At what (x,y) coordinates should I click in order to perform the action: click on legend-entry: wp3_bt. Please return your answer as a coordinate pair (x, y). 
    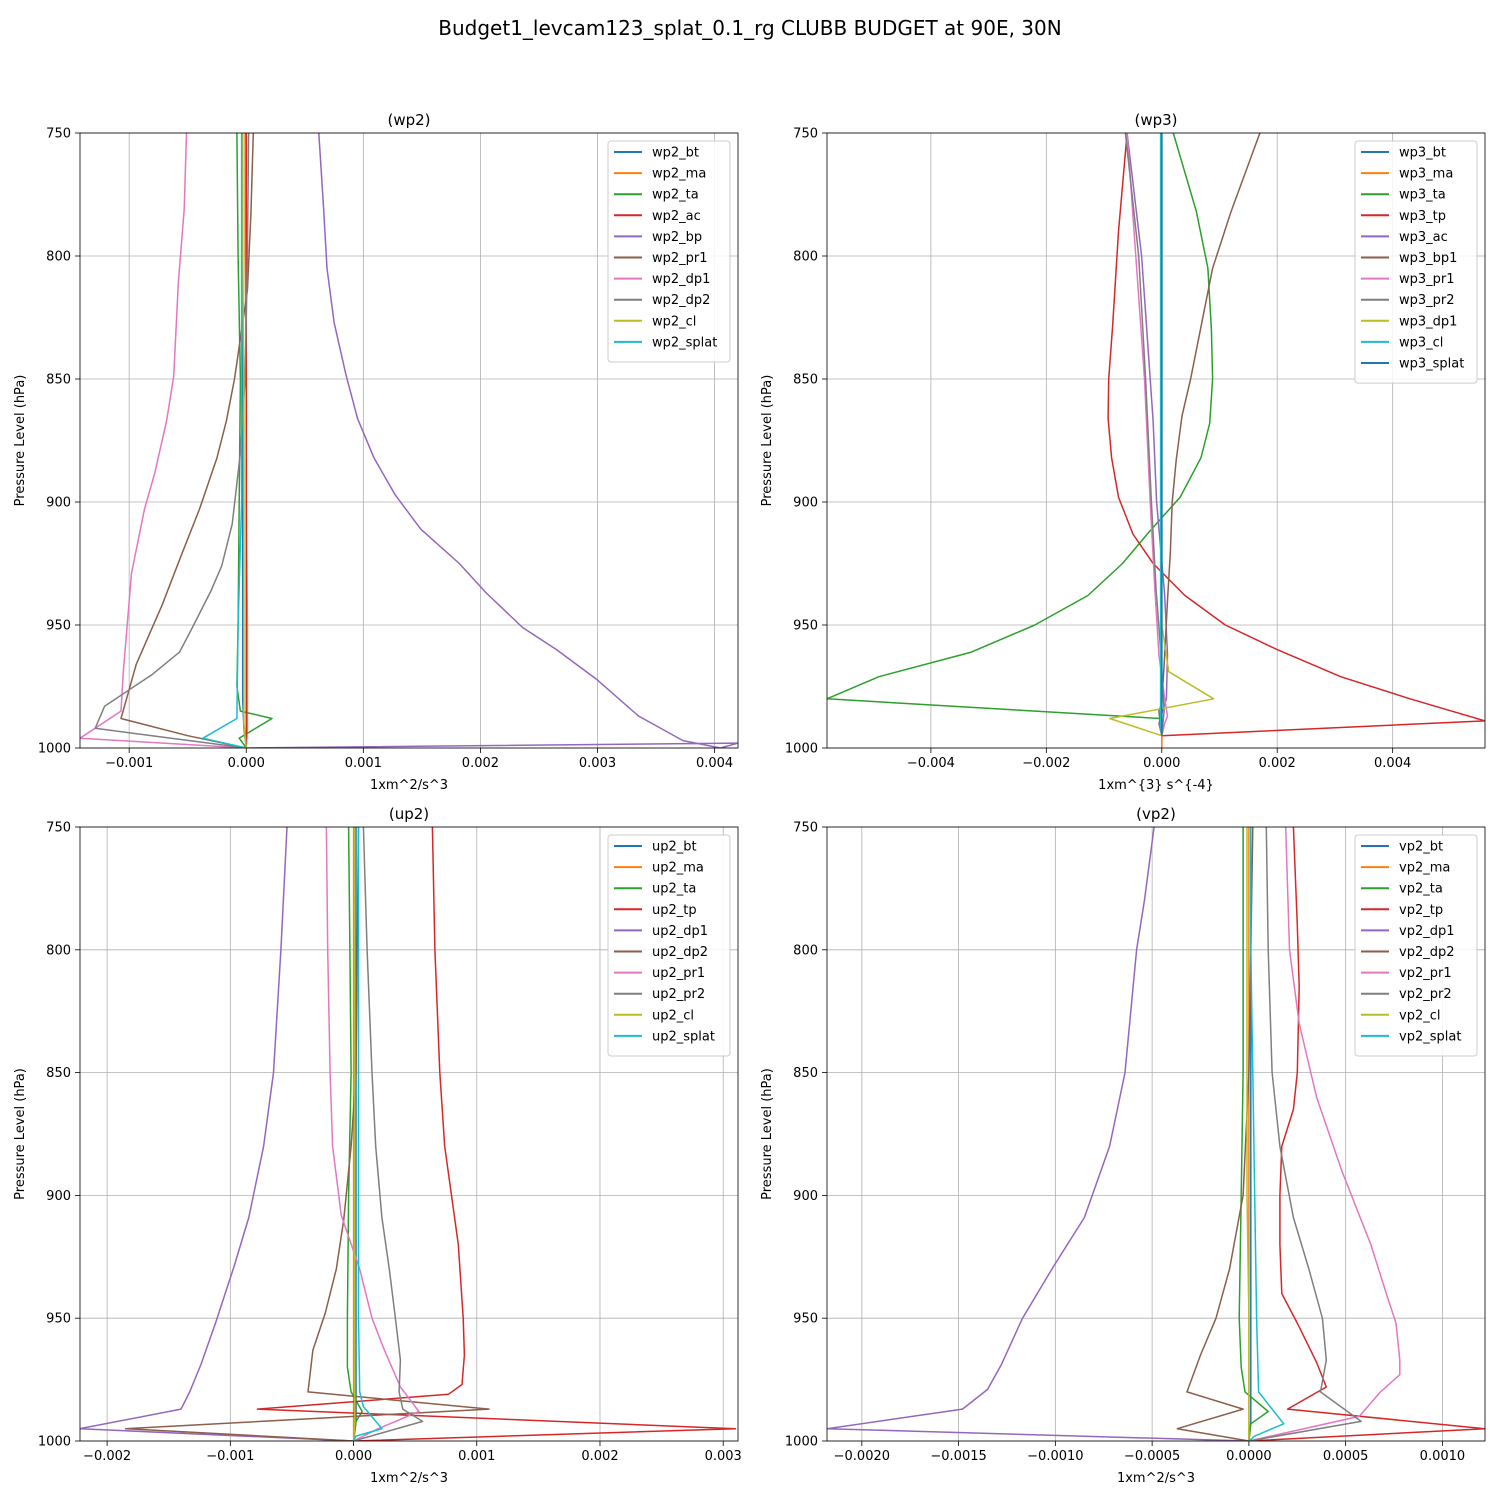
    Looking at the image, I should click on (1422, 153).